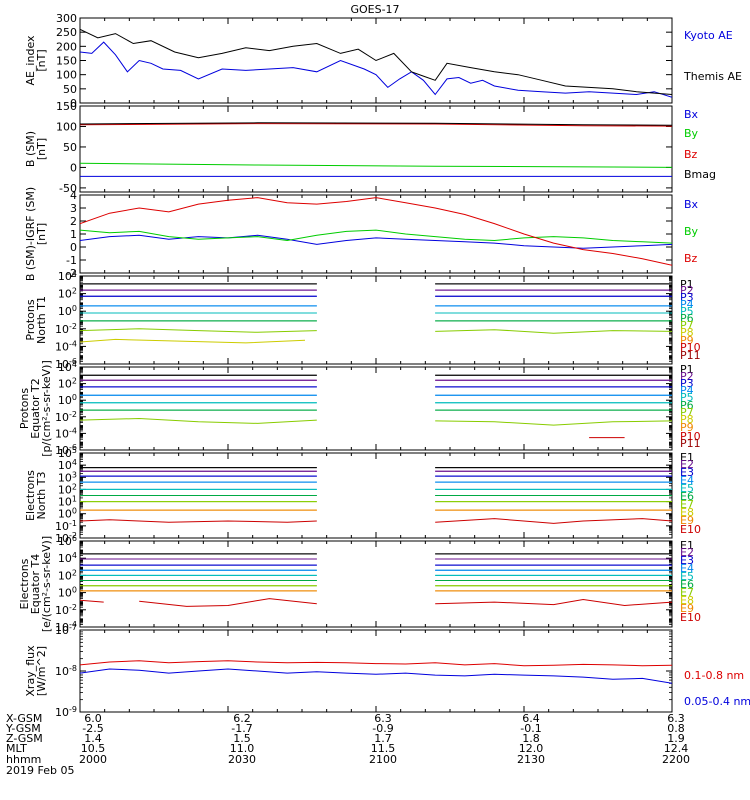 The width and height of the screenshot is (750, 800). What do you see at coordinates (376, 124) in the screenshot?
I see `series-Bmag` at bounding box center [376, 124].